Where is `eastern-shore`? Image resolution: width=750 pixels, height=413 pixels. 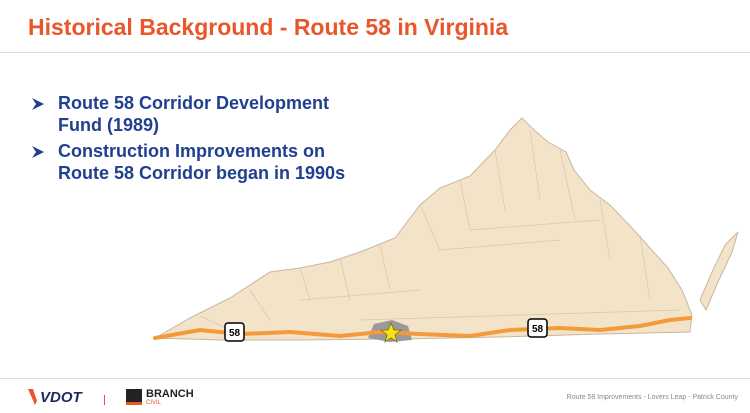 eastern-shore is located at coordinates (719, 271).